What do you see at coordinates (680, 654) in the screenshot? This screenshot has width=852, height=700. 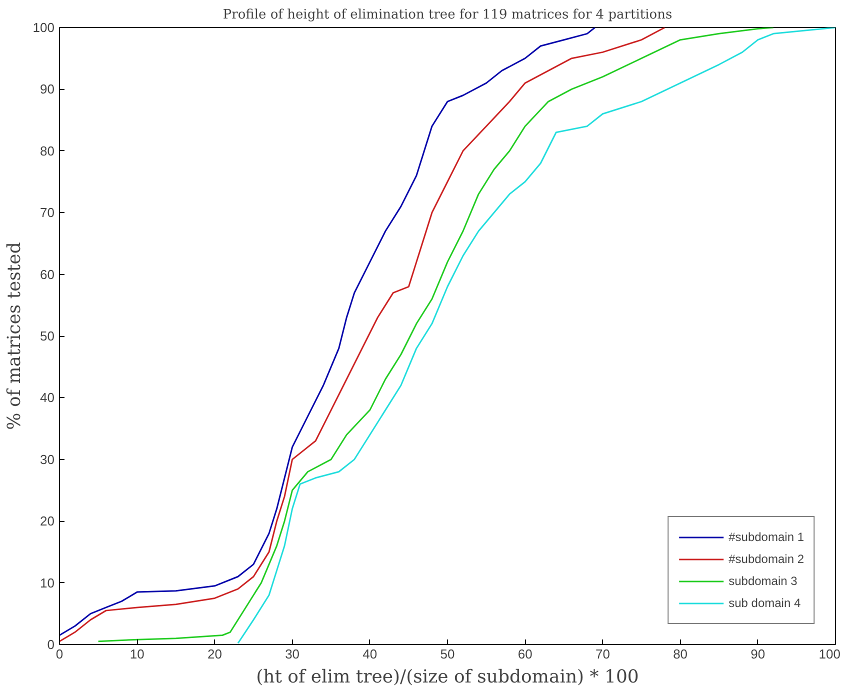 I see `x-tick-label: 80` at bounding box center [680, 654].